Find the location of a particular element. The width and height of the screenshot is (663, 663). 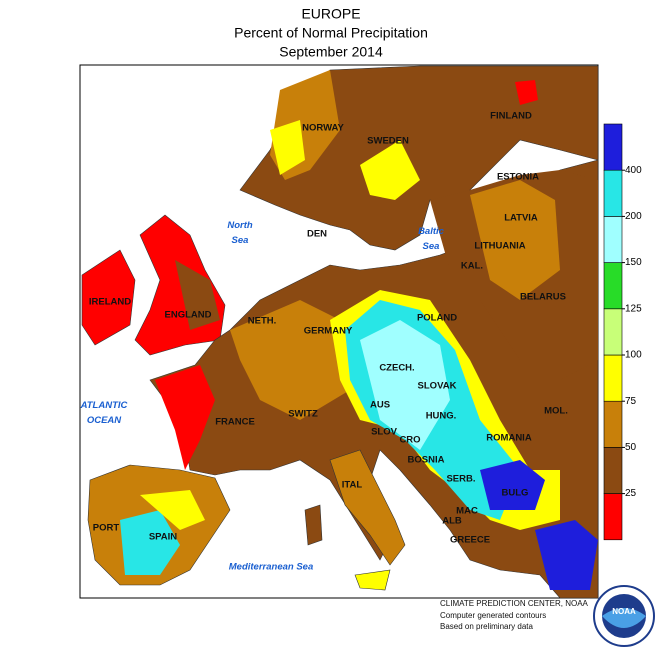

country-label: KAL. is located at coordinates (472, 266).